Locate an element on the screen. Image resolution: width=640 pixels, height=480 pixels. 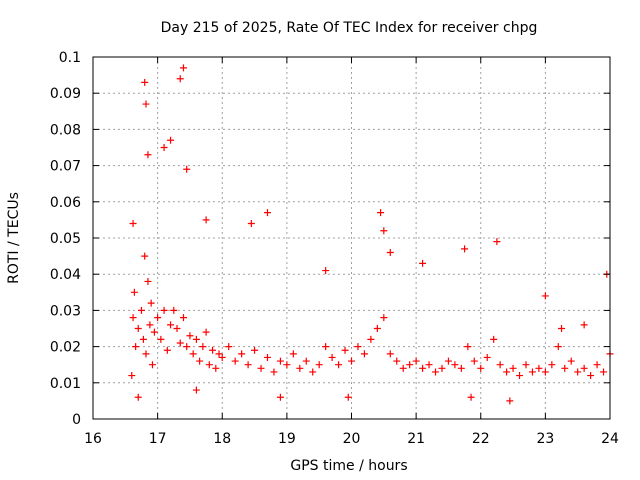
y-tick-label: 0.02 is located at coordinates (65, 348).